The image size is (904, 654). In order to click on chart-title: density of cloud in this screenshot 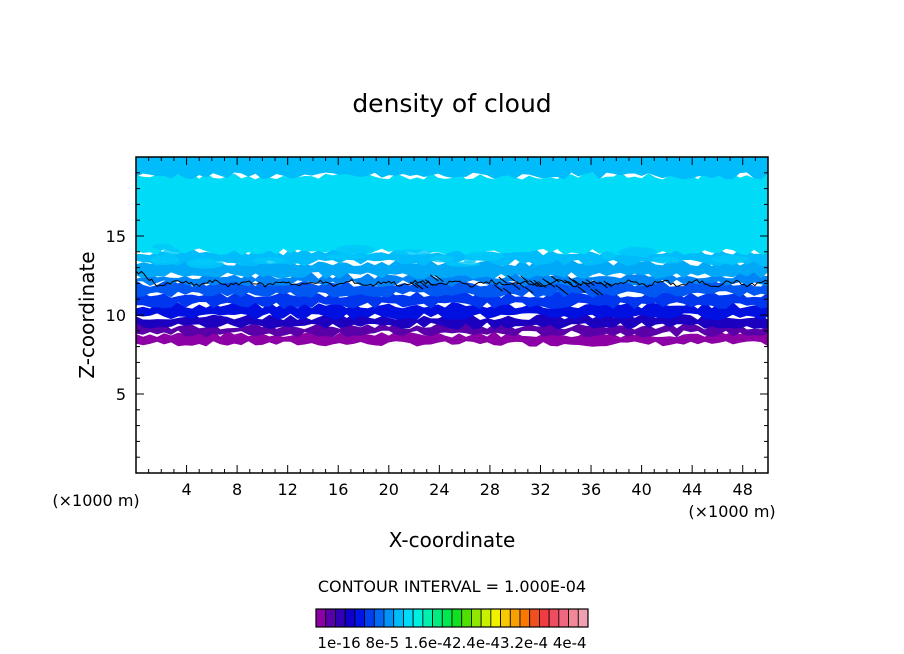, I will do `click(451, 103)`.